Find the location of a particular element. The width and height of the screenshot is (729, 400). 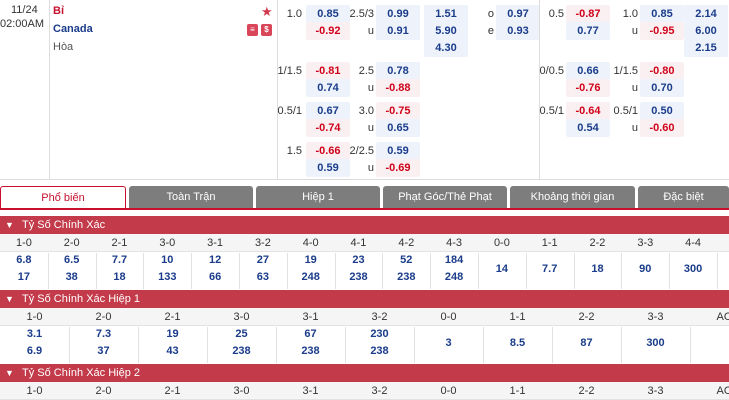

odds-value: 3 is located at coordinates (448, 343).